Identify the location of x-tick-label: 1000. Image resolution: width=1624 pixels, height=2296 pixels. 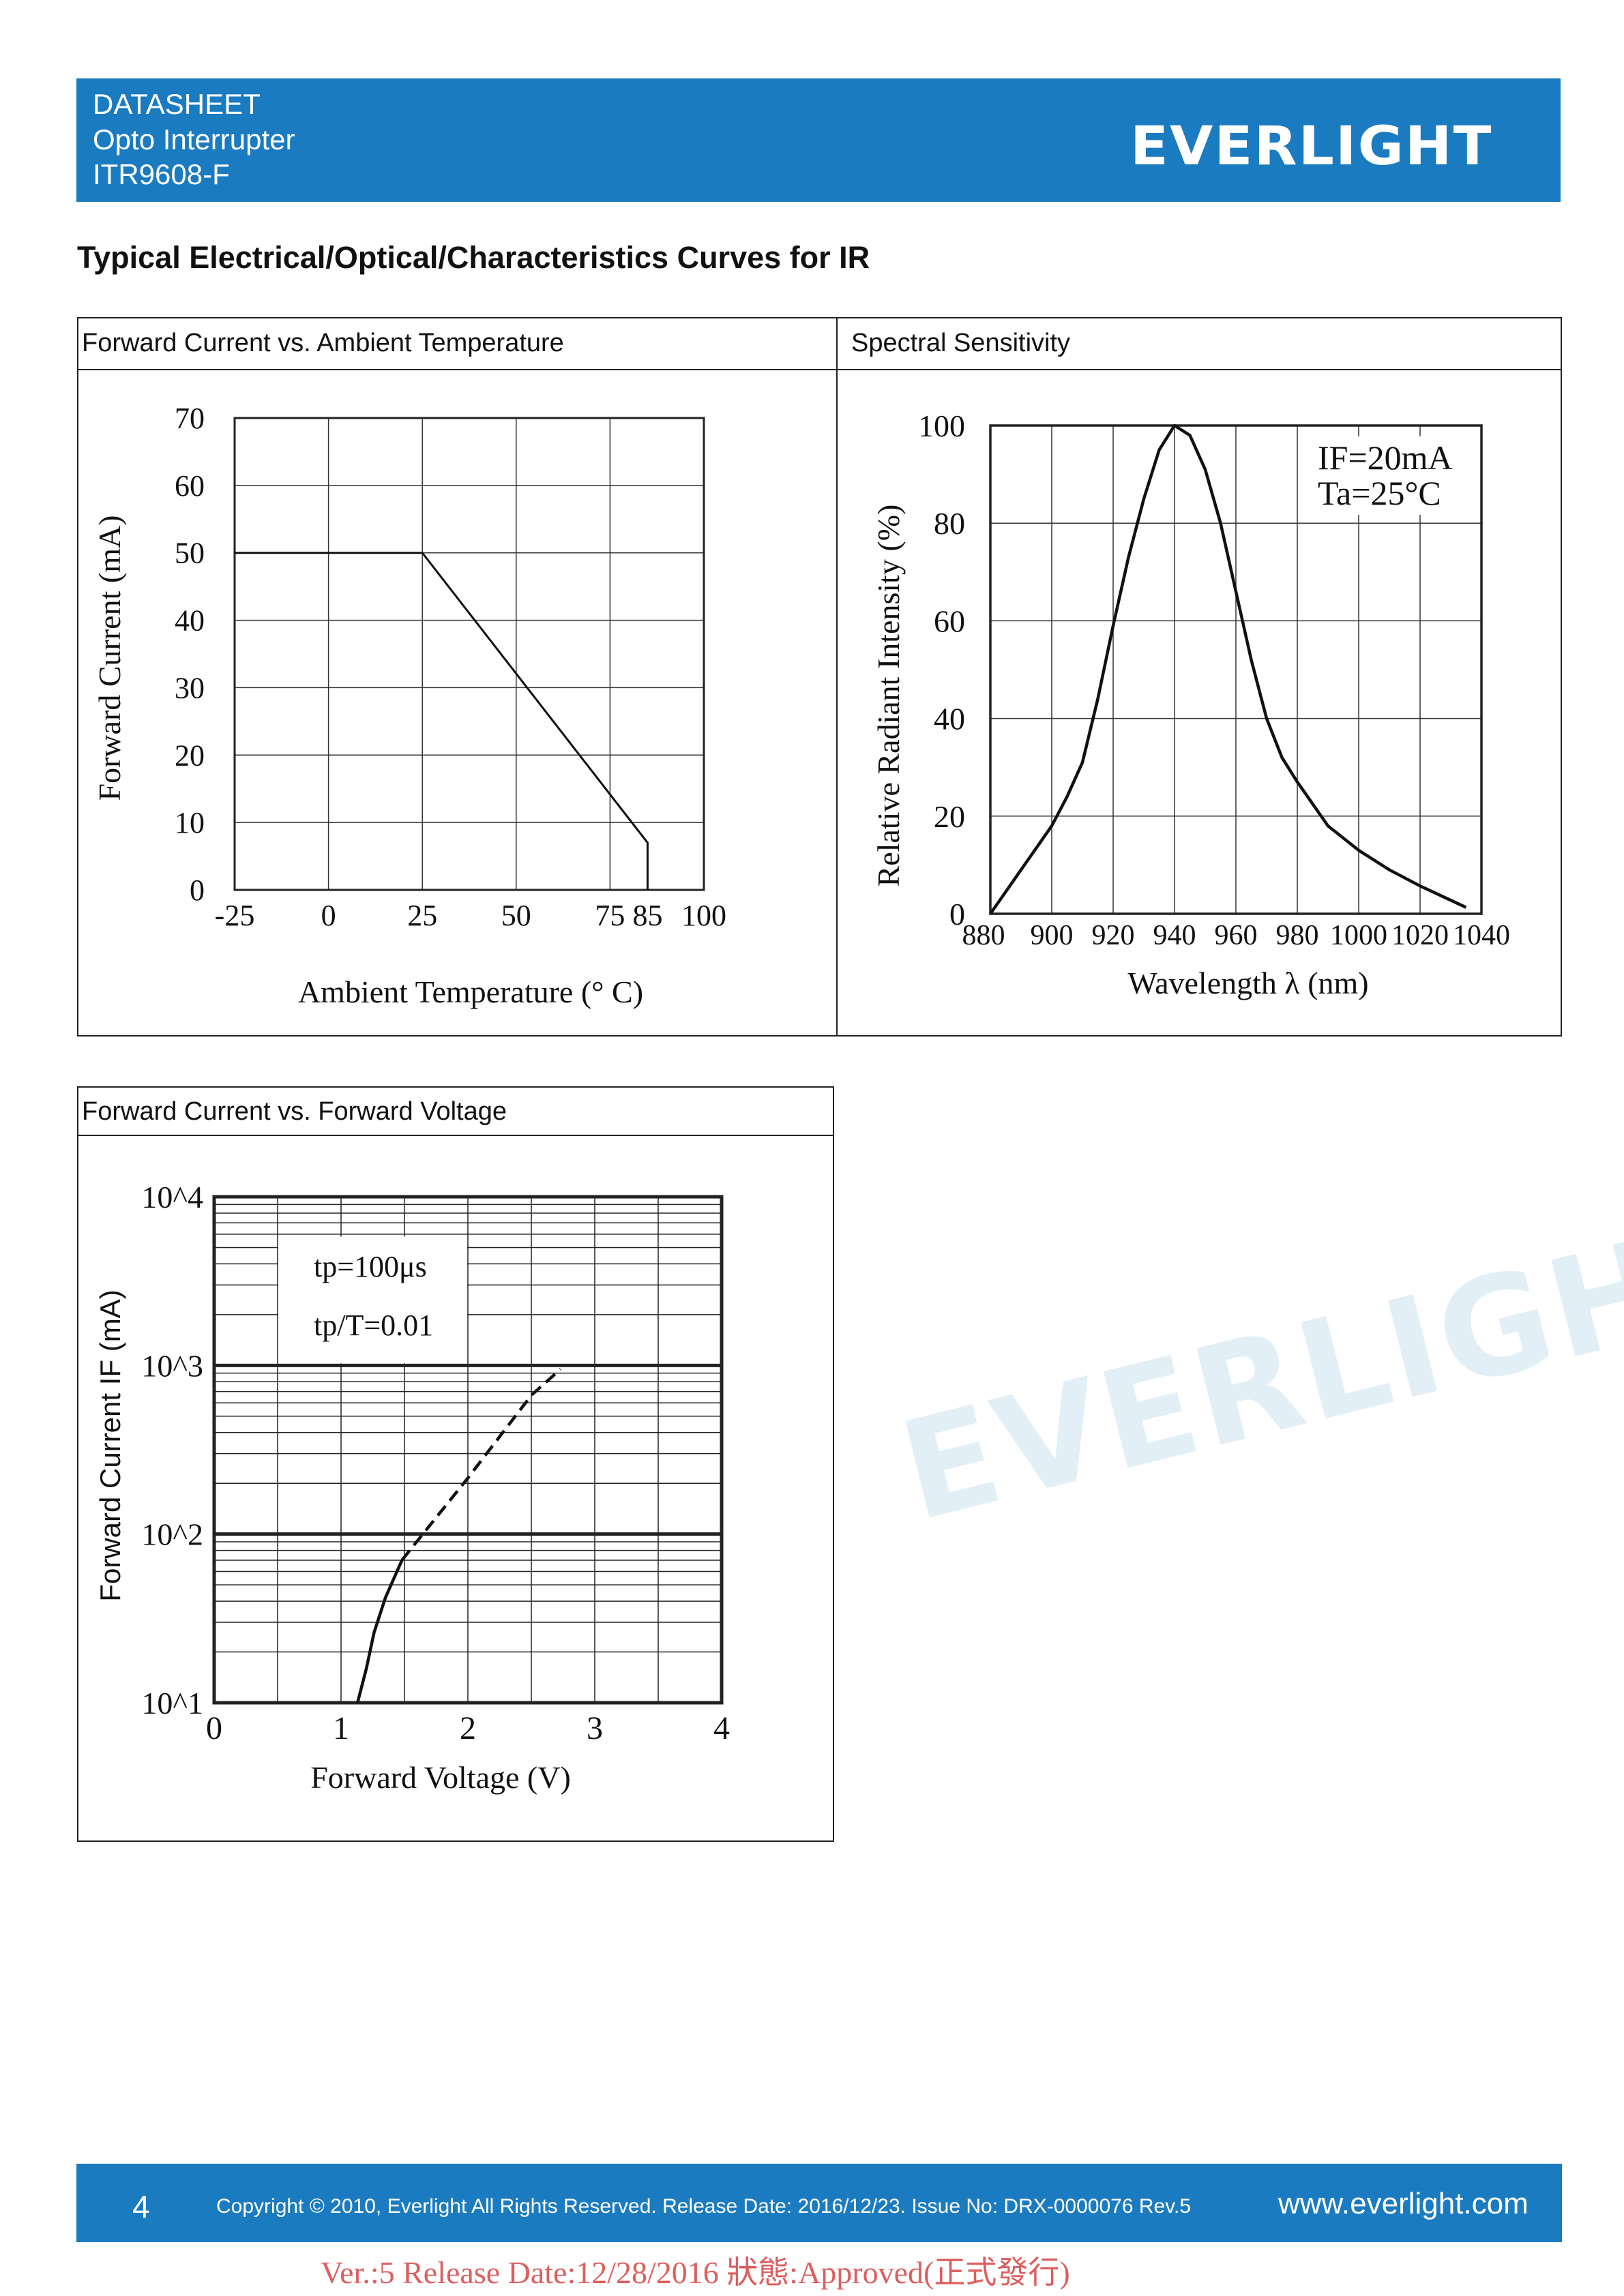
(1358, 936).